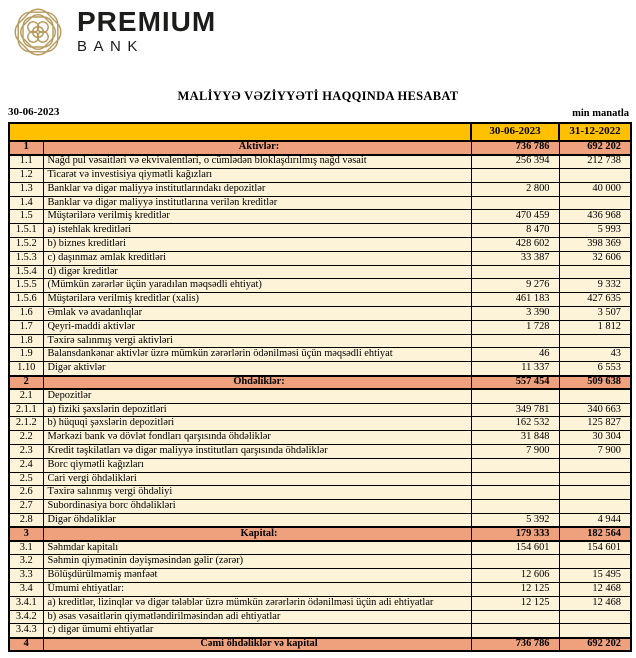  I want to click on table-row: 2.6 Təxirə salınmış vergi öhdəliyi, so click(320, 493).